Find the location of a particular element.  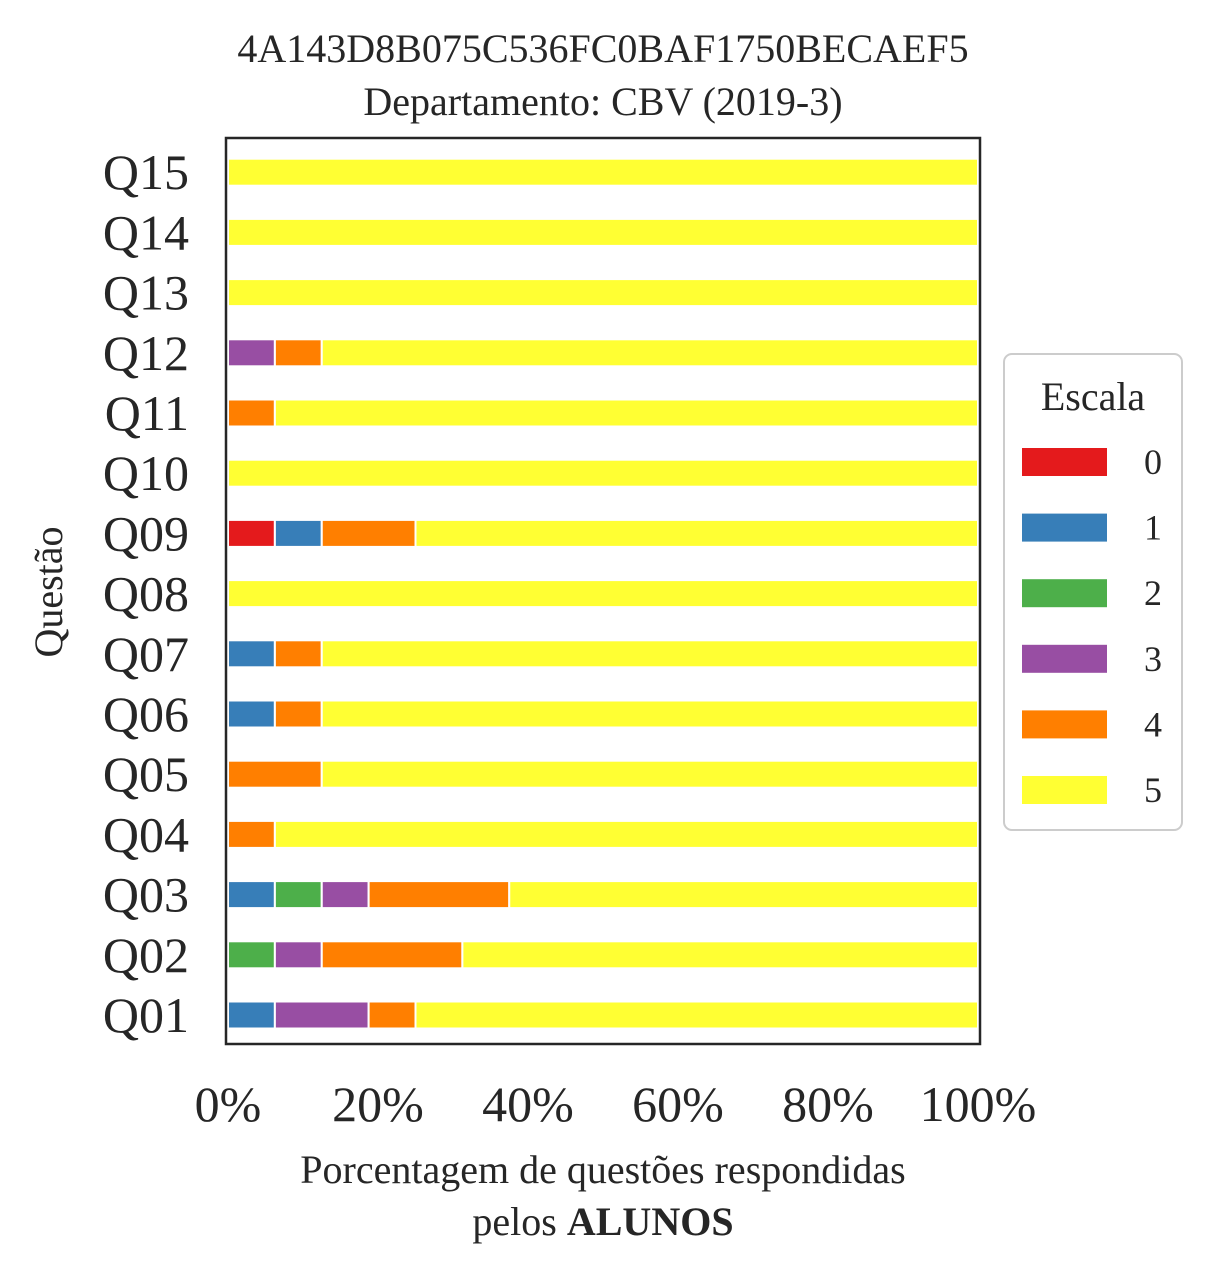

legend-label-2: 2 is located at coordinates (1153, 593).